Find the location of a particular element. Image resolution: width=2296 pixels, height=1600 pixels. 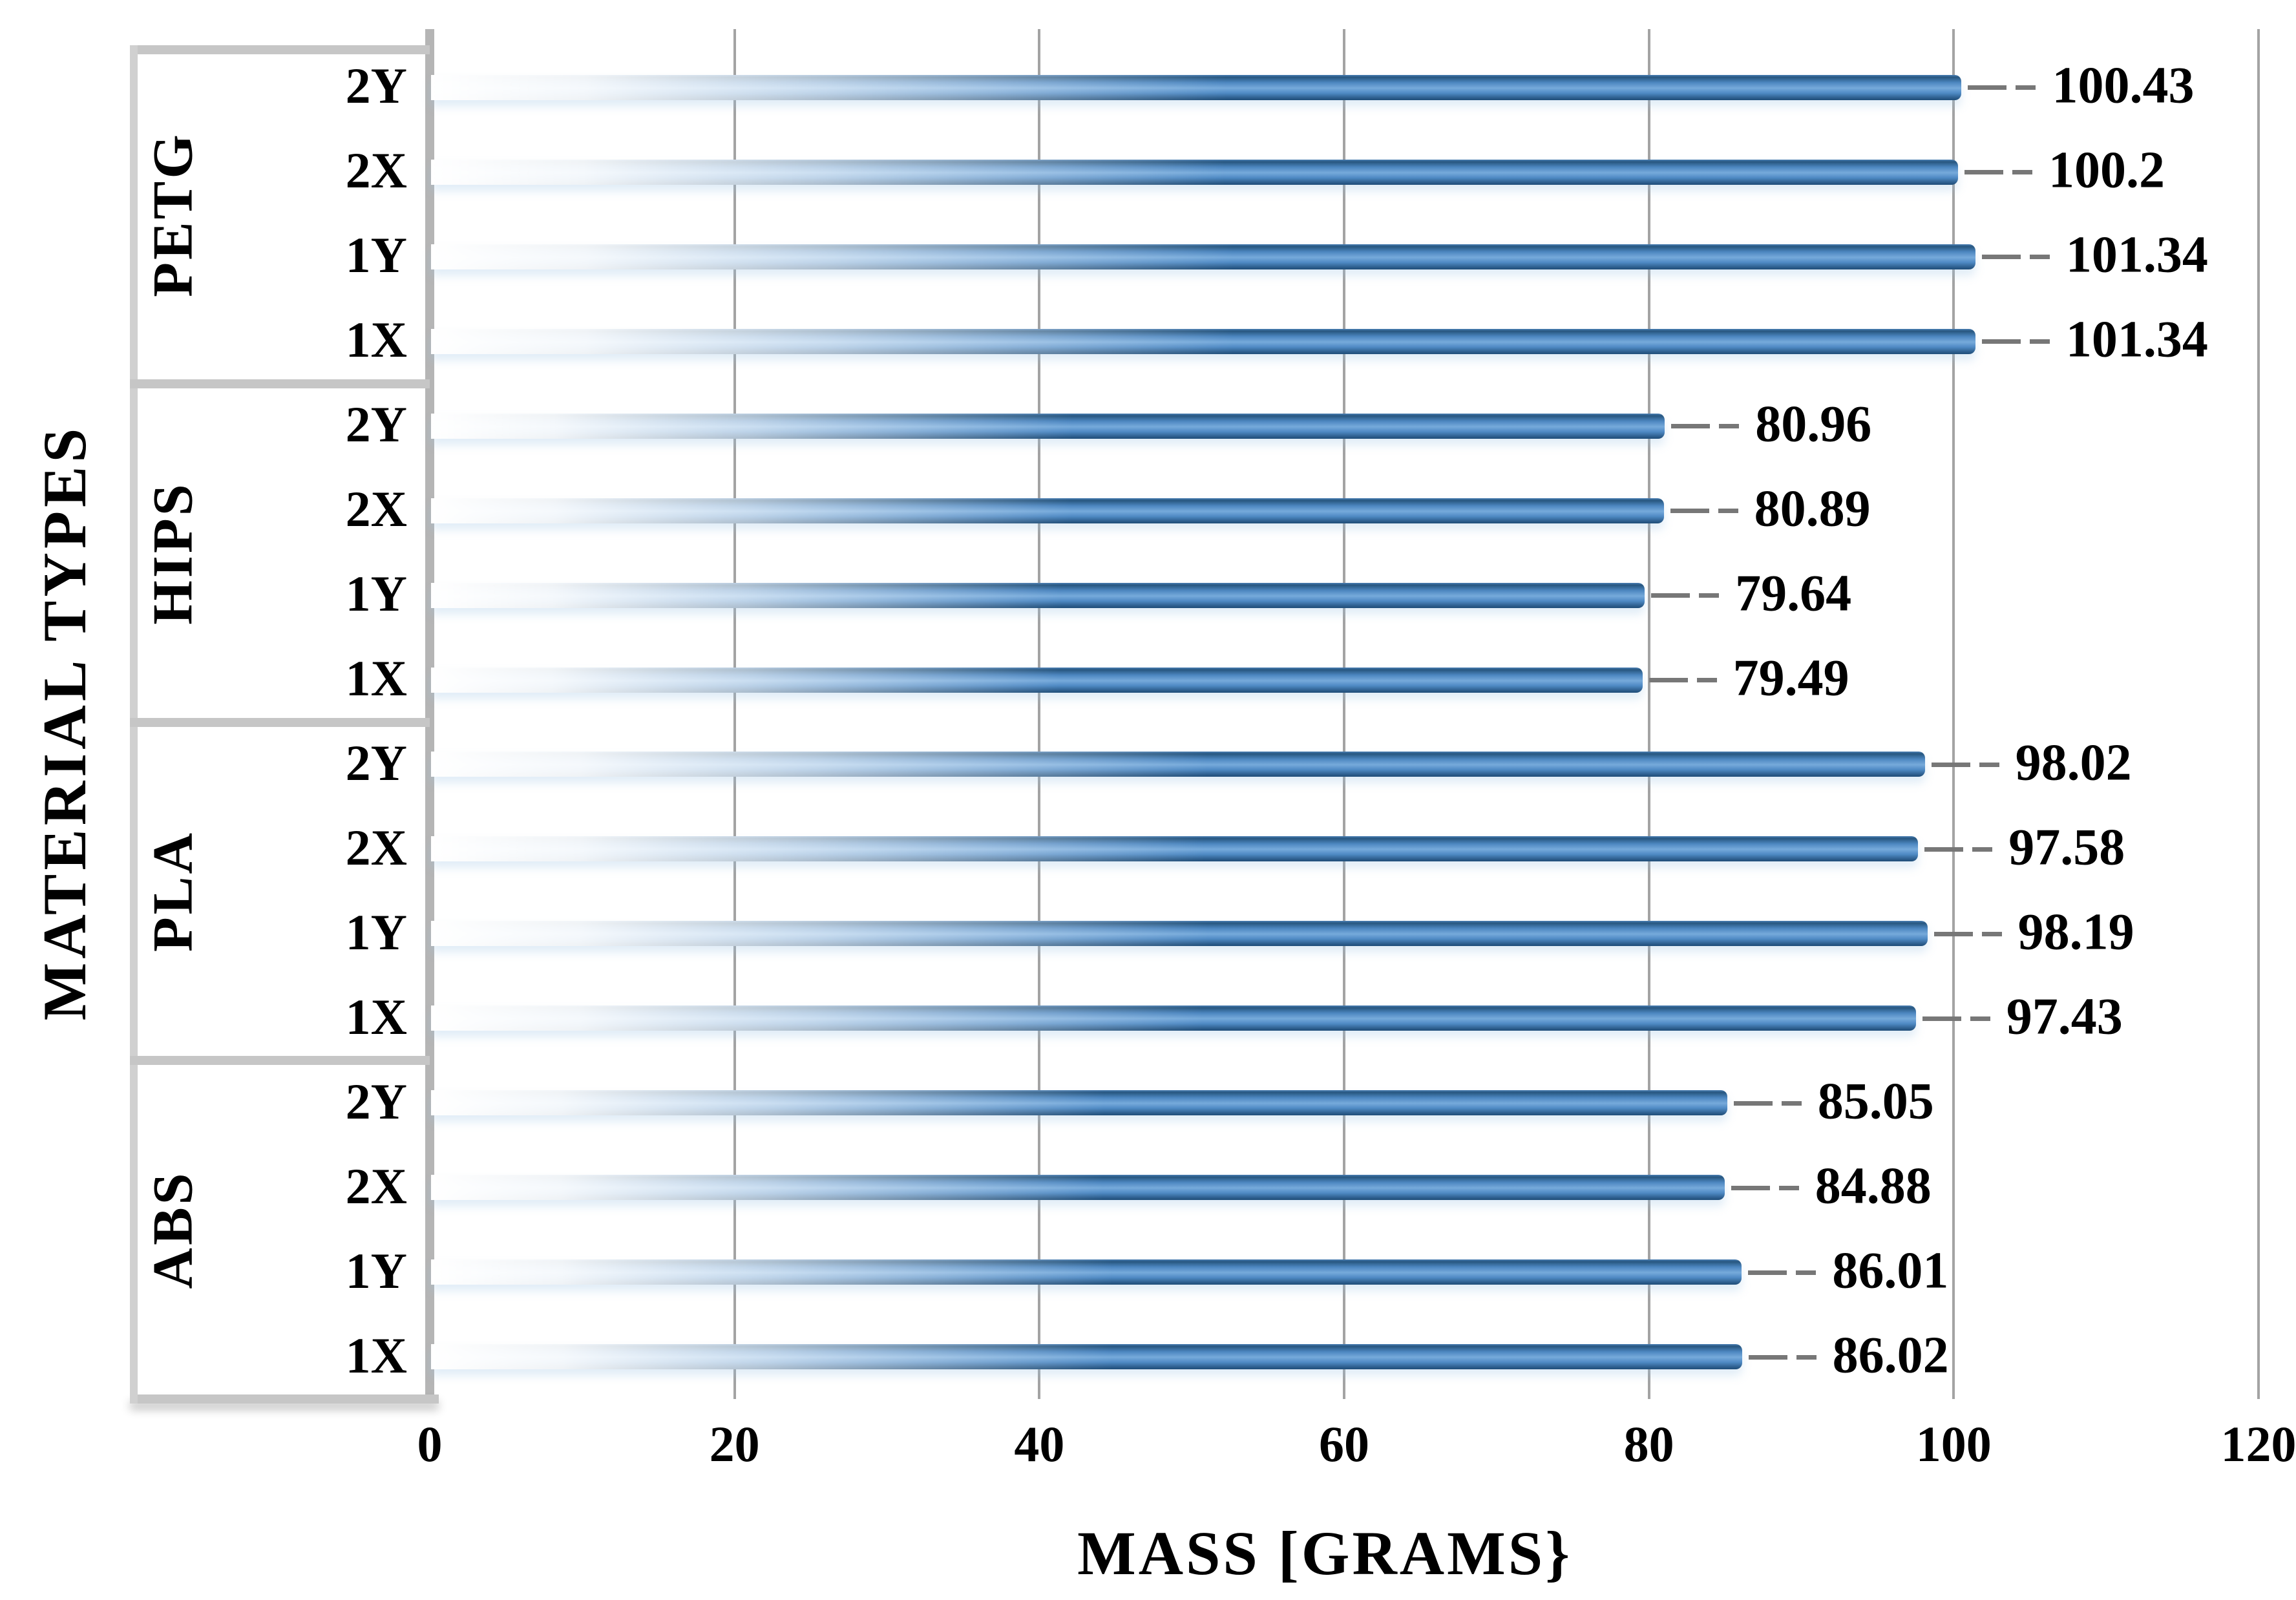

leader-line-PLA-2X is located at coordinates (1958, 850).